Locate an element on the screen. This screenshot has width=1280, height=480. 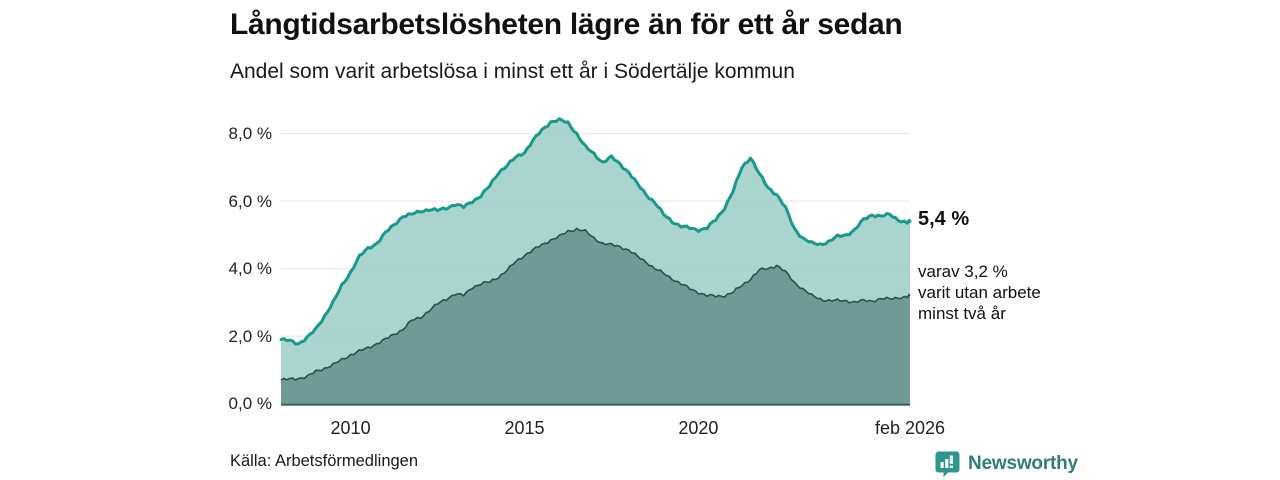
x-axis-tick-label: 2020 is located at coordinates (698, 428).